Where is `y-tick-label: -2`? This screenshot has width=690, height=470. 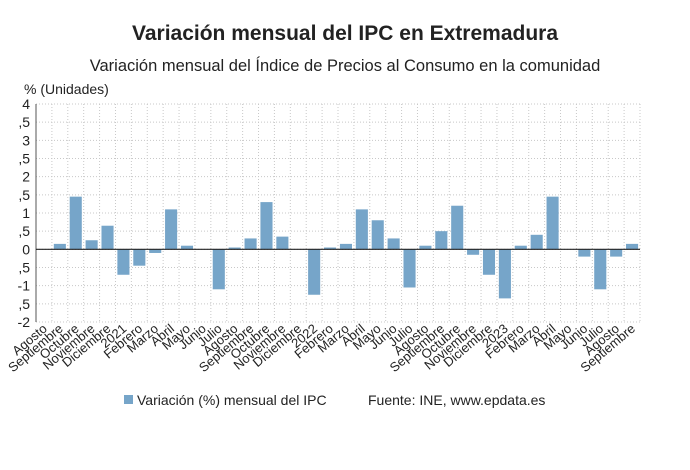
y-tick-label: -2 is located at coordinates (24, 322).